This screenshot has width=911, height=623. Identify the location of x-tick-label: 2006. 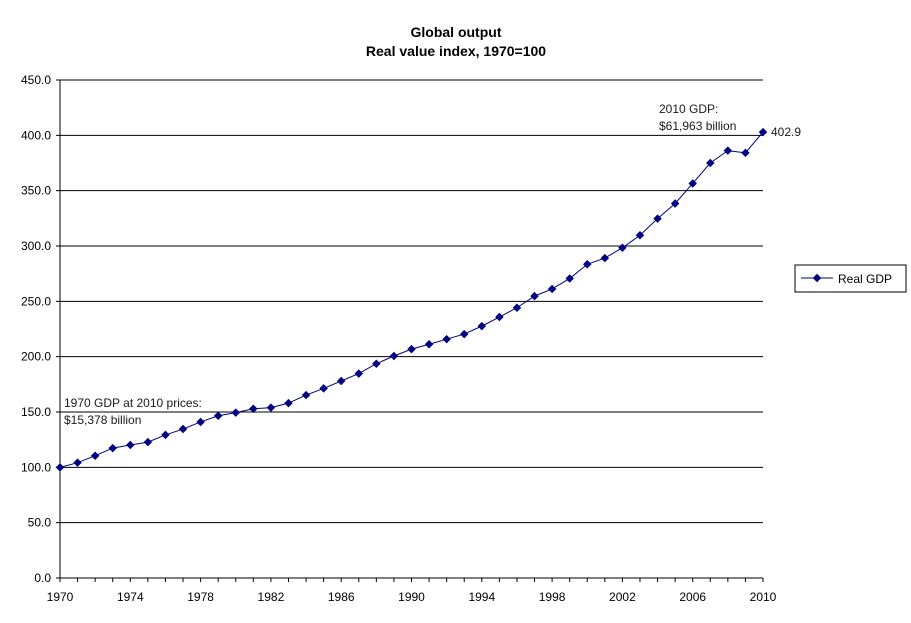
(692, 597).